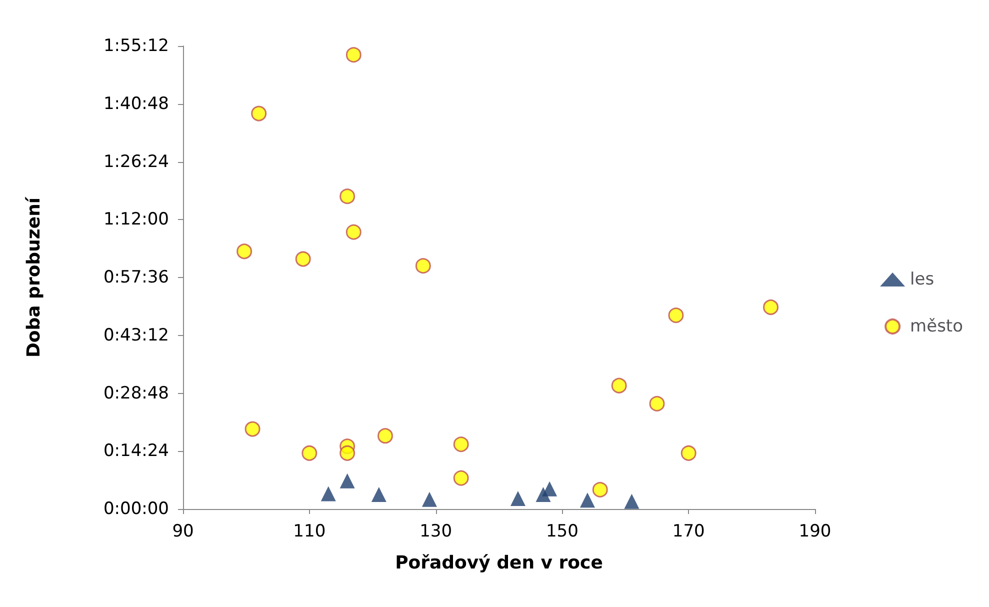  I want to click on y-axis-title: Doba probuzení, so click(34, 277).